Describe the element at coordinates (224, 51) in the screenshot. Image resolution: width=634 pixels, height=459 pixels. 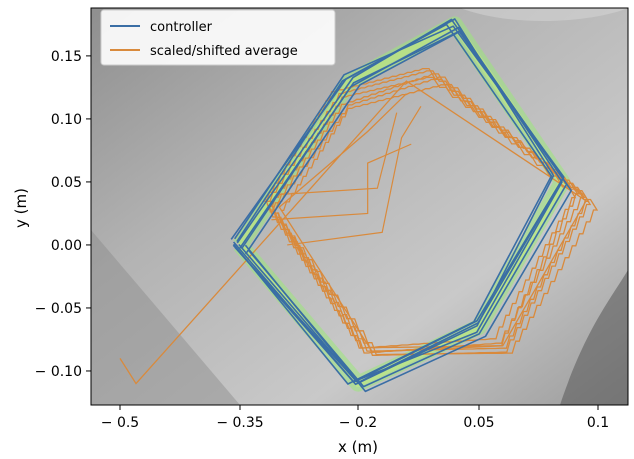
I see `legend-label-scaled-shifted-average: scaled/shifted average` at that location.